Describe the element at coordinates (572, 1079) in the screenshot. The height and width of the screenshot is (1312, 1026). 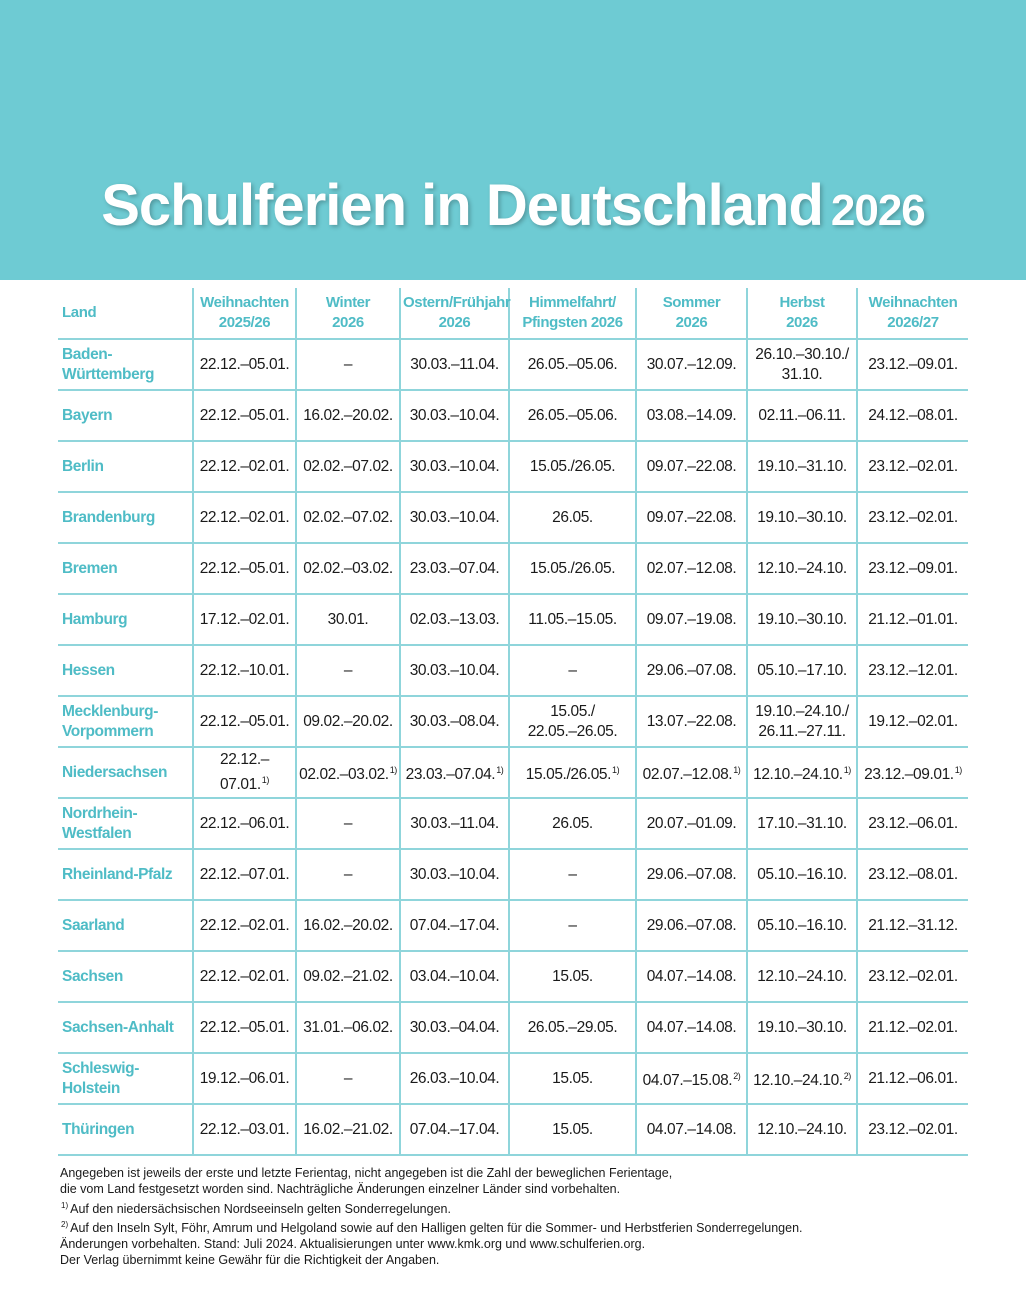
I see `date-cell: 15.05.` at that location.